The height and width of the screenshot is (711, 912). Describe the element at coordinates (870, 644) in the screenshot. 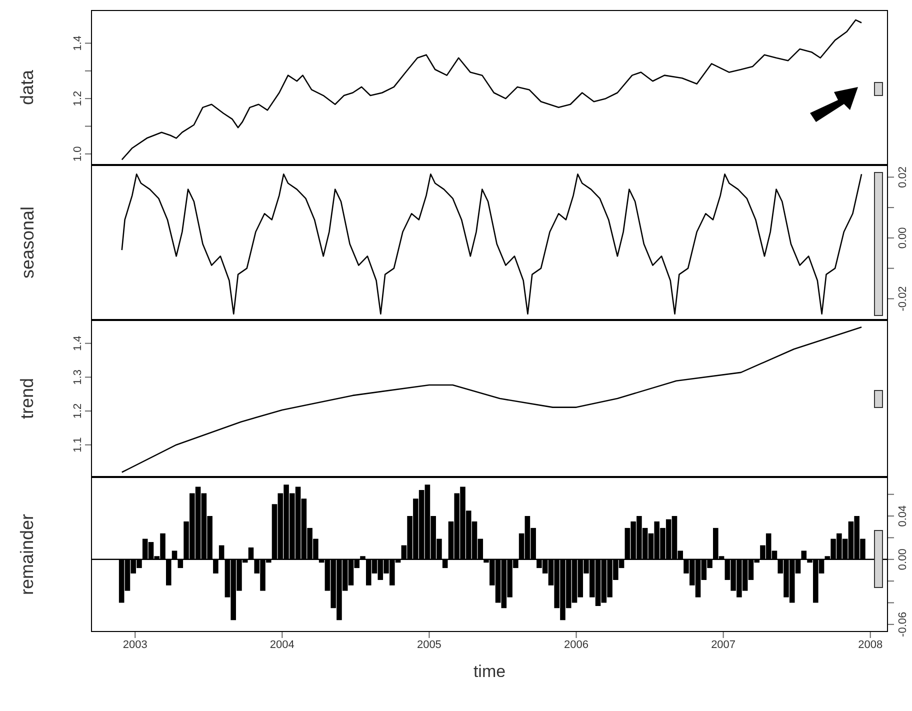

I see `x-tick-label: 2008` at that location.